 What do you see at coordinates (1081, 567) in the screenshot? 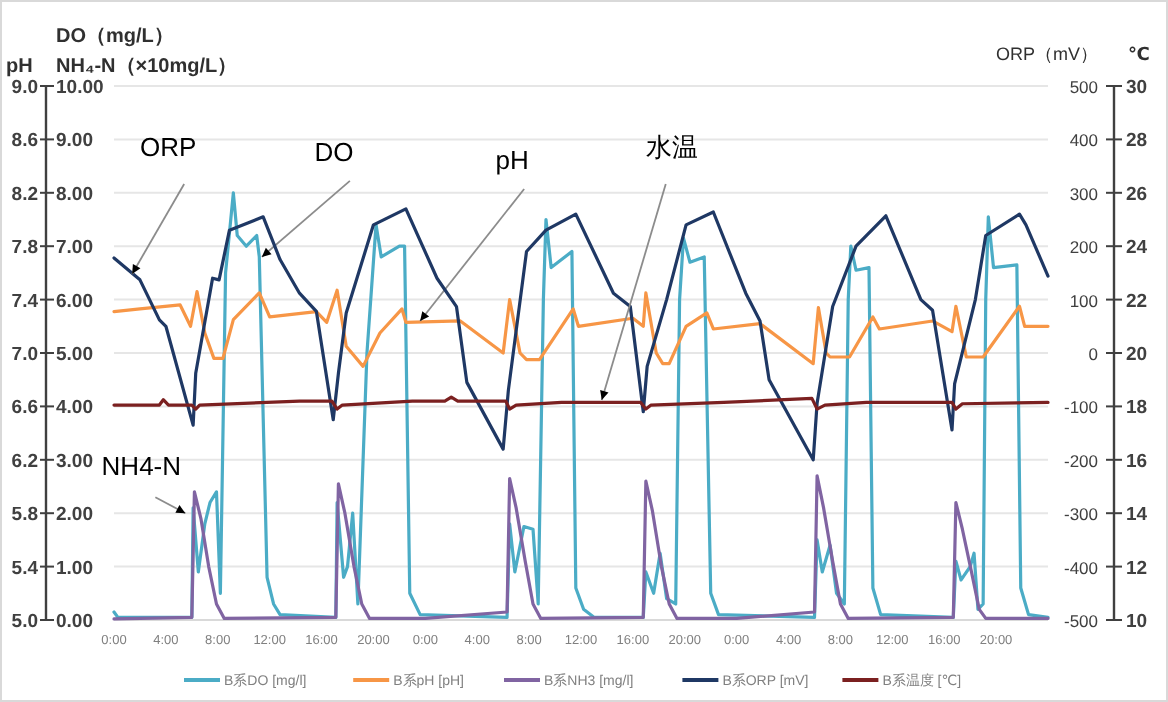
I see `y-tick-label: -400` at bounding box center [1081, 567].